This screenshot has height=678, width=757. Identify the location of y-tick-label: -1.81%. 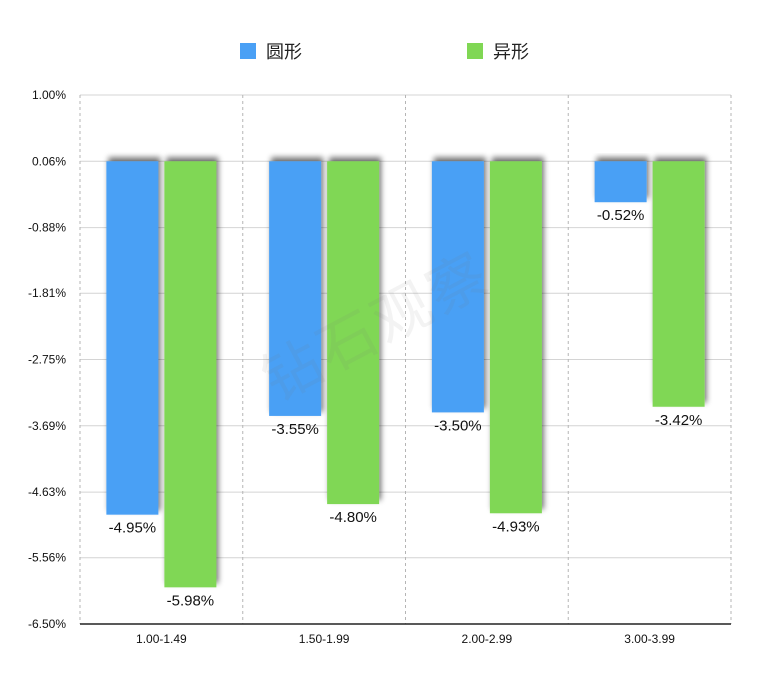
(47, 293).